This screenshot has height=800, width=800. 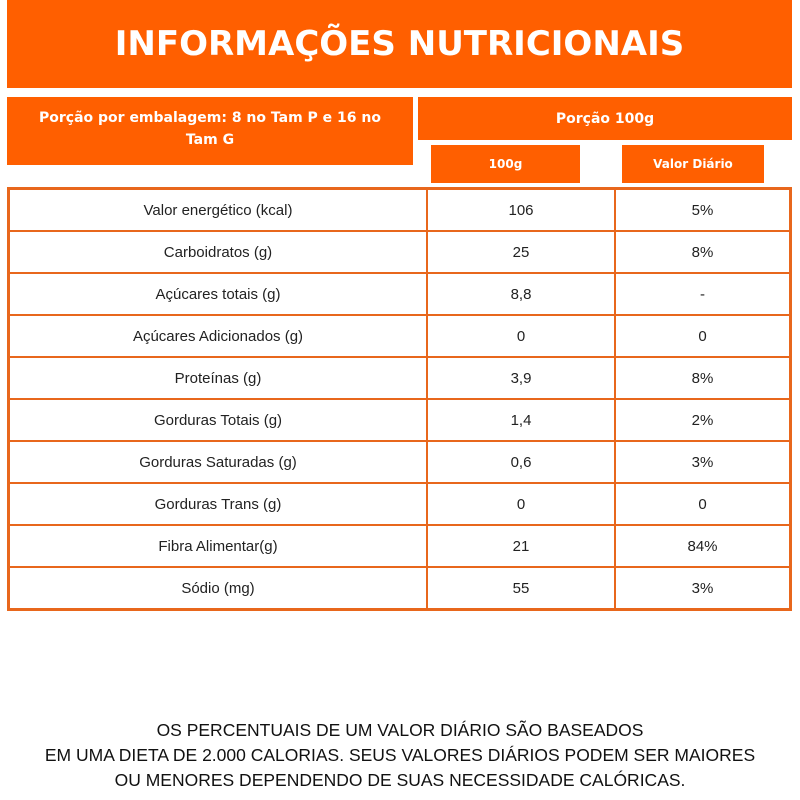 I want to click on daily-value: 84%, so click(x=703, y=546).